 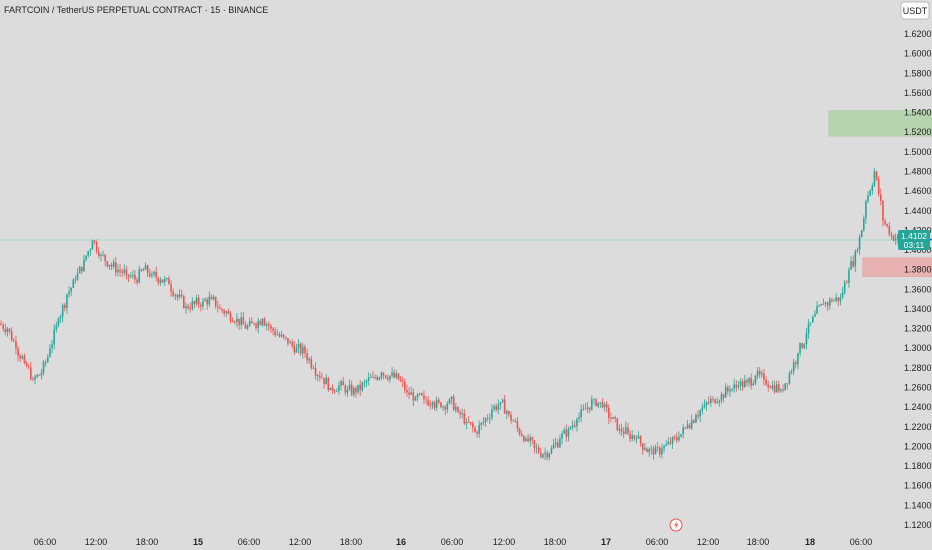 What do you see at coordinates (914, 236) in the screenshot?
I see `current-price-label: 1.4102` at bounding box center [914, 236].